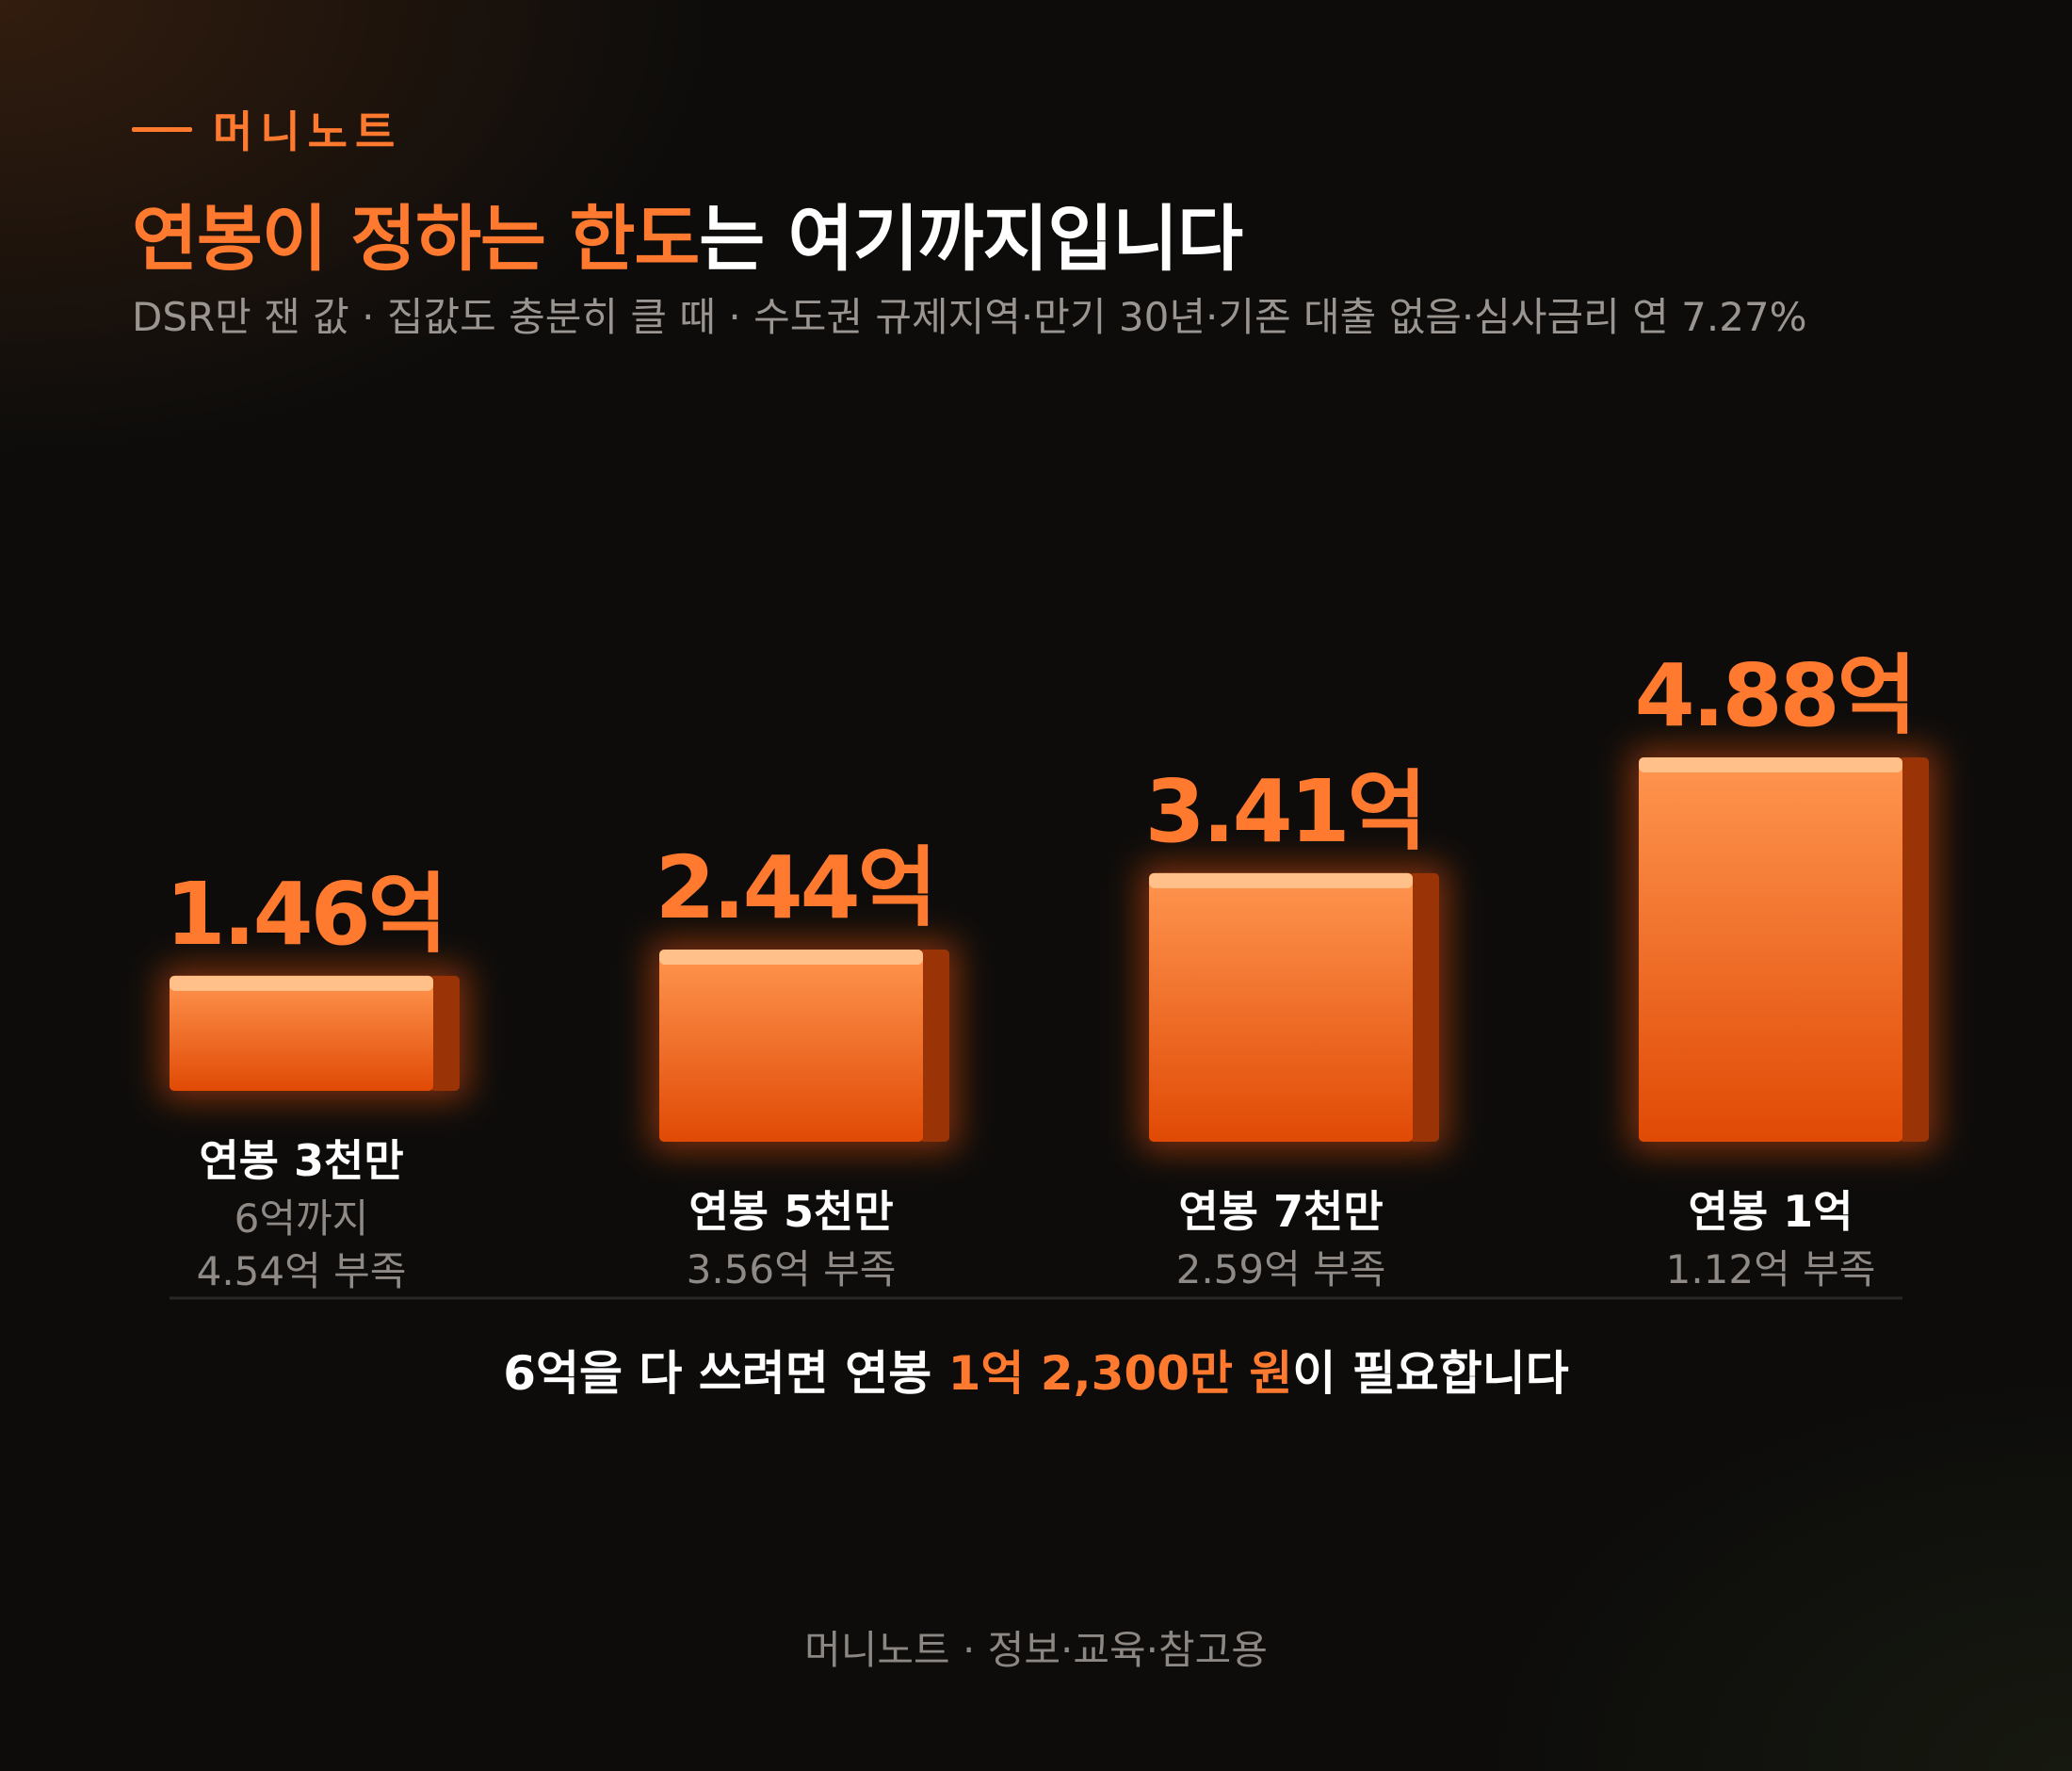  What do you see at coordinates (305, 914) in the screenshot?
I see `value-label: 1.46억` at bounding box center [305, 914].